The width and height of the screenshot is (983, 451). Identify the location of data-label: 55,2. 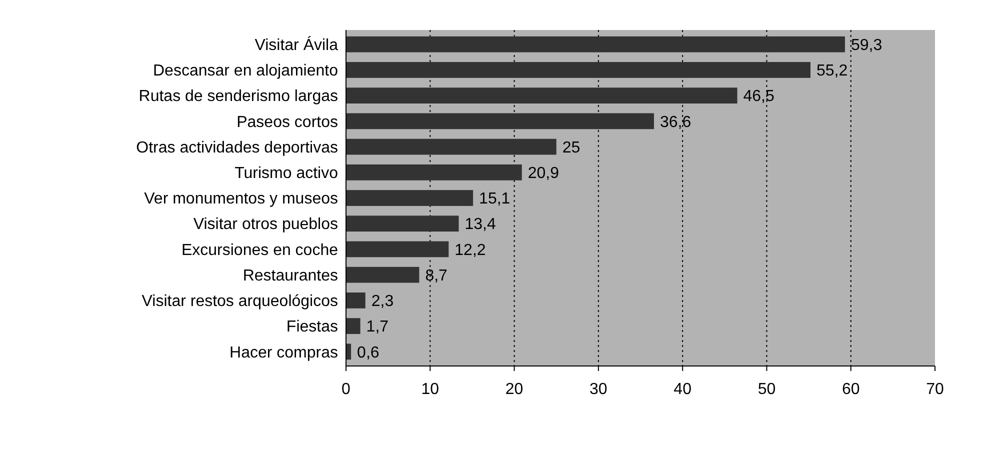
(832, 71).